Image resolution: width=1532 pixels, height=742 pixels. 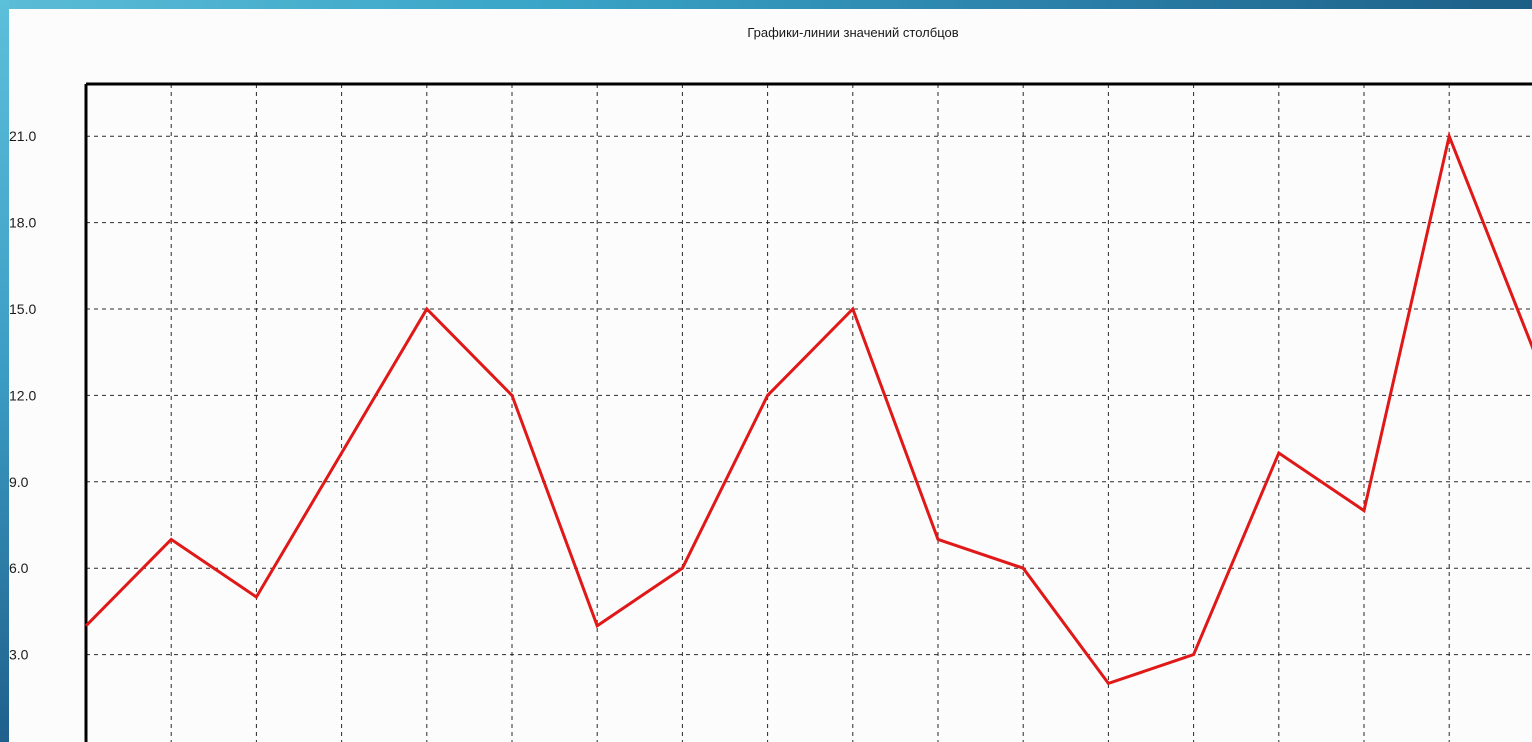 I want to click on y-tick-label: 6.0, so click(x=19, y=568).